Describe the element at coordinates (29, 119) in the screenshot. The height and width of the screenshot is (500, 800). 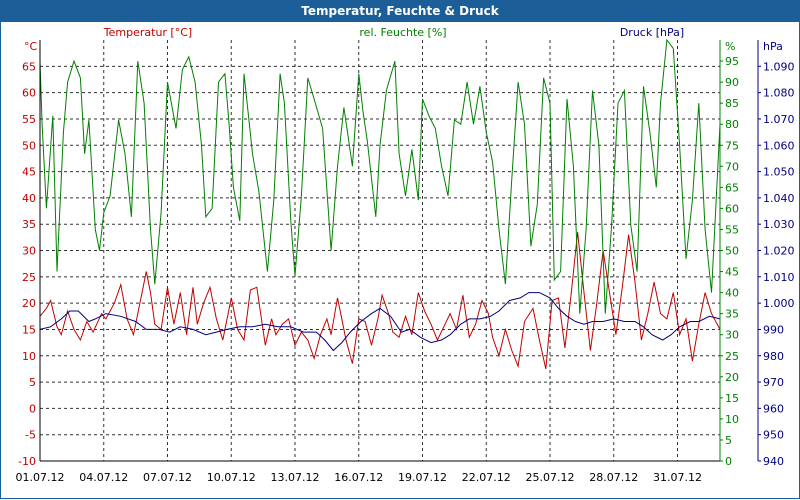
I see `temperature-tick-label: 55` at that location.